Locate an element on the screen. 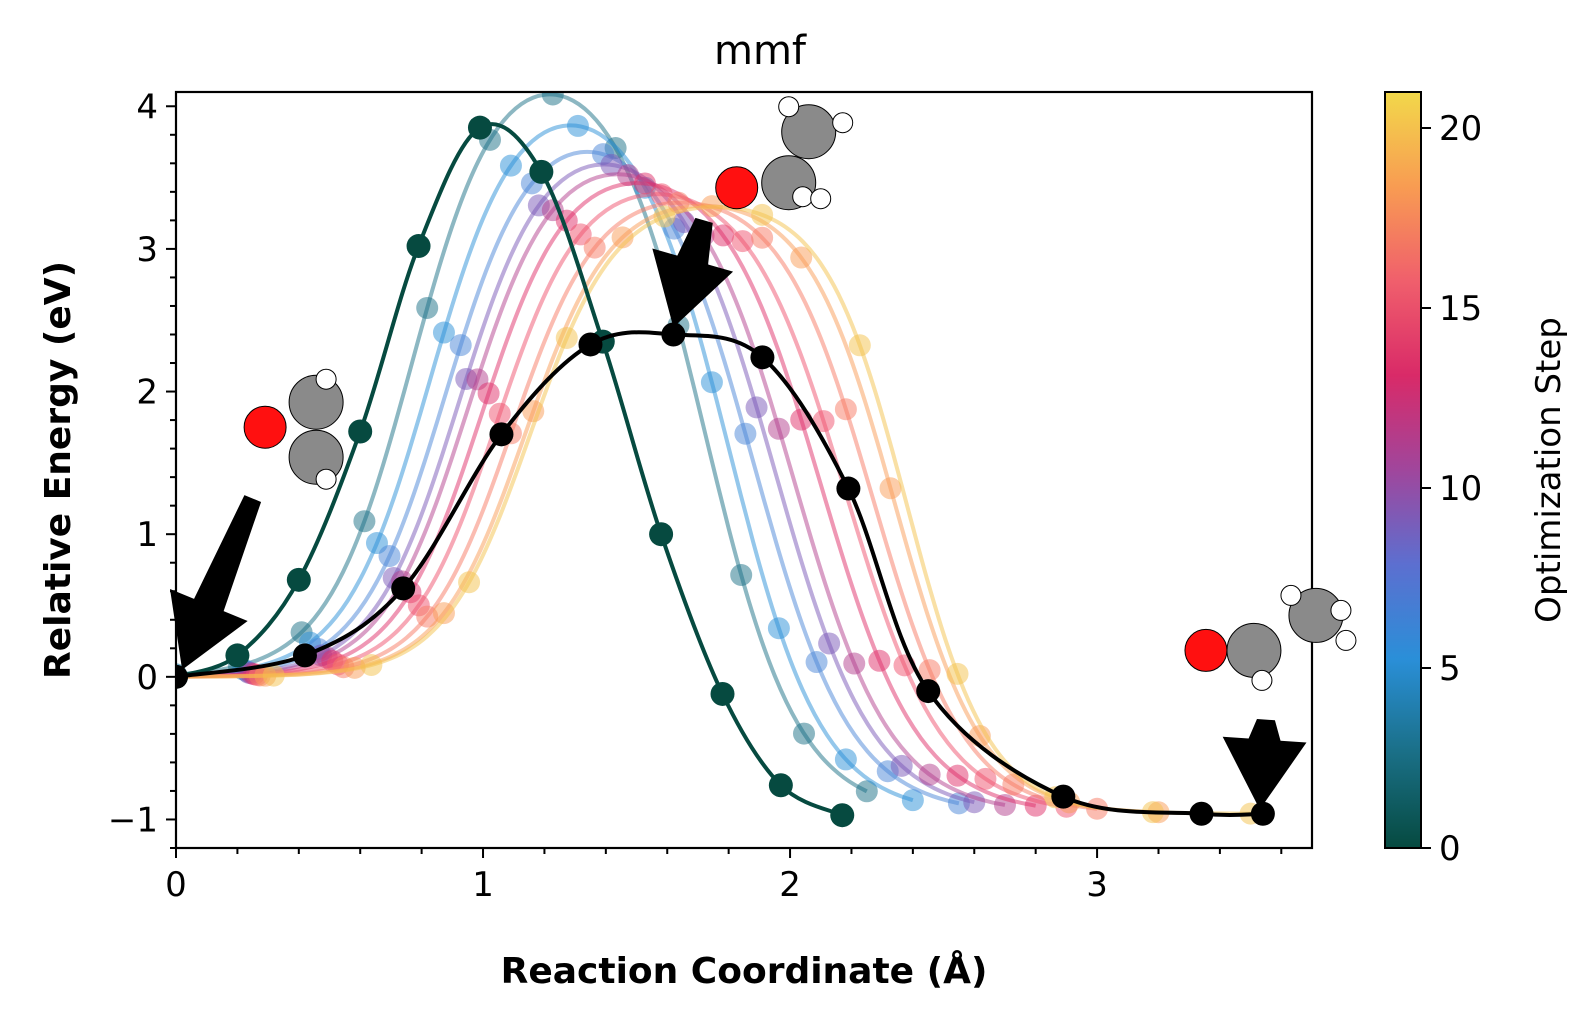 The width and height of the screenshot is (1594, 1021). intermediate-arrow is located at coordinates (693, 272).